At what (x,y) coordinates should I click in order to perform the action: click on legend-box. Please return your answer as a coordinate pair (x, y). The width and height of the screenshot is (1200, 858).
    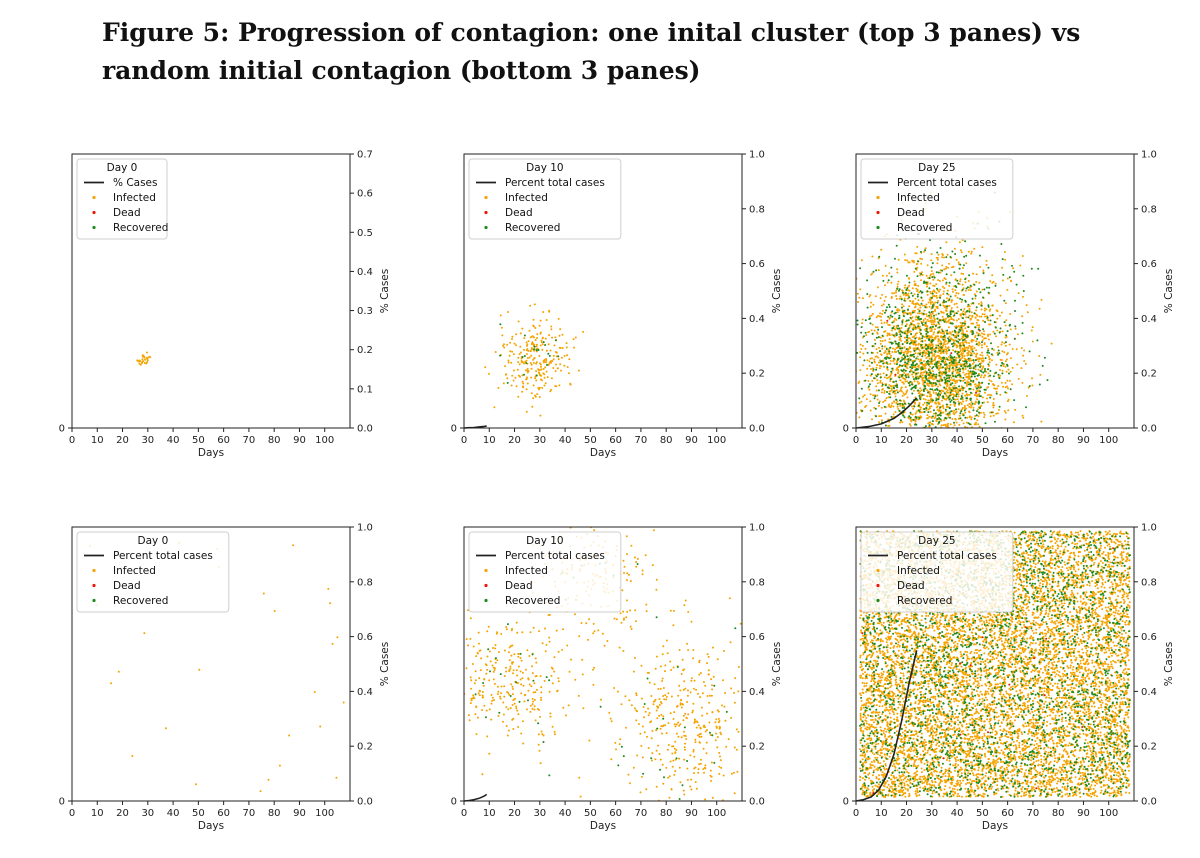
    Looking at the image, I should click on (545, 199).